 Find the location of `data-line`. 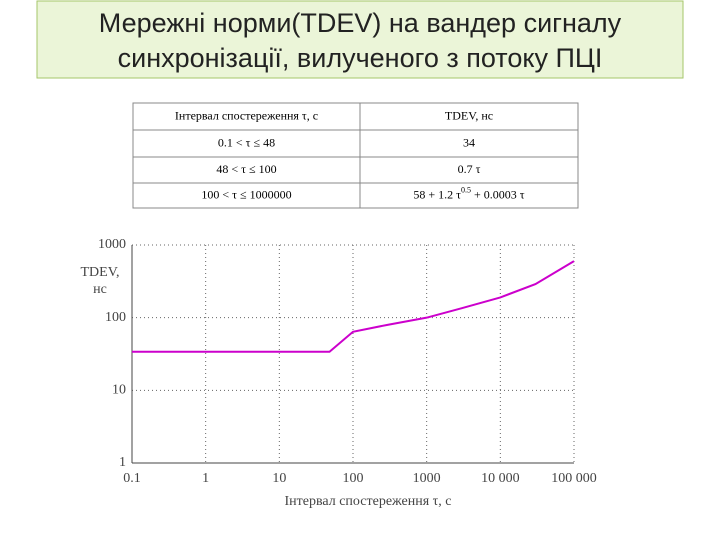

data-line is located at coordinates (353, 306).